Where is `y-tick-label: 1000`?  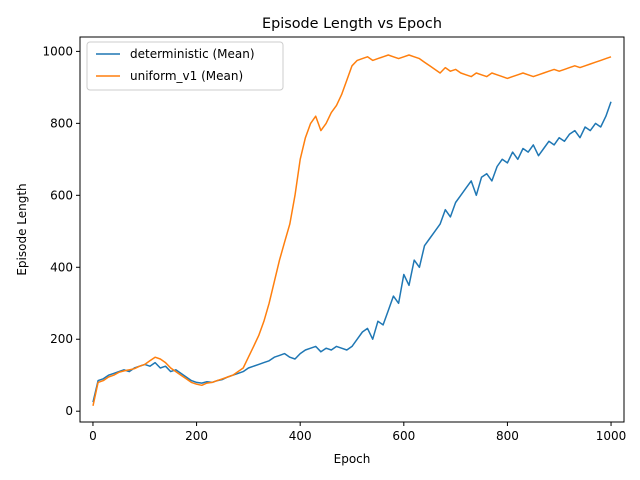 y-tick-label: 1000 is located at coordinates (57, 51).